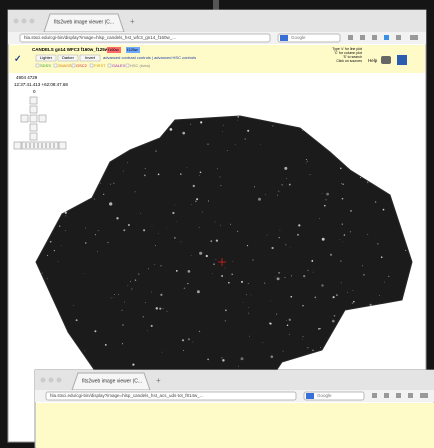 The width and height of the screenshot is (434, 448). Describe the element at coordinates (133, 50) in the screenshot. I see `blue-filter` at that location.